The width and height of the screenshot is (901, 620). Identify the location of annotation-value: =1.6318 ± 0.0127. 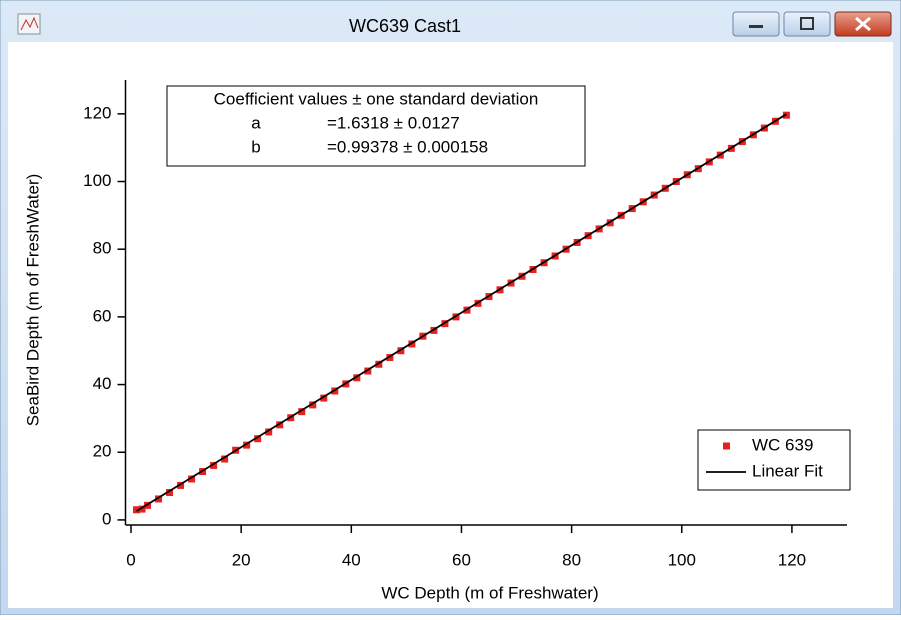
(393, 122).